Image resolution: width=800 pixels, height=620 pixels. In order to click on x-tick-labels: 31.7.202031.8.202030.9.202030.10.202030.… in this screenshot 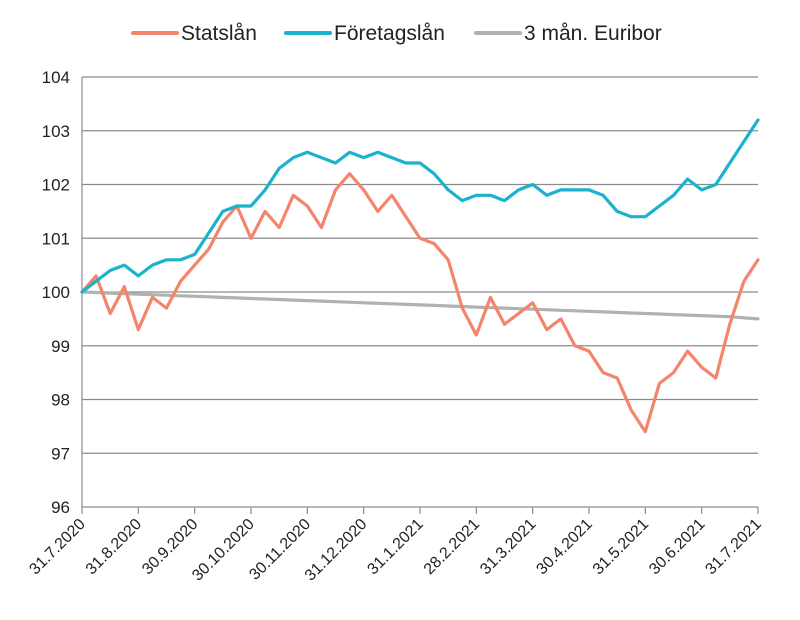, I will do `click(395, 550)`.